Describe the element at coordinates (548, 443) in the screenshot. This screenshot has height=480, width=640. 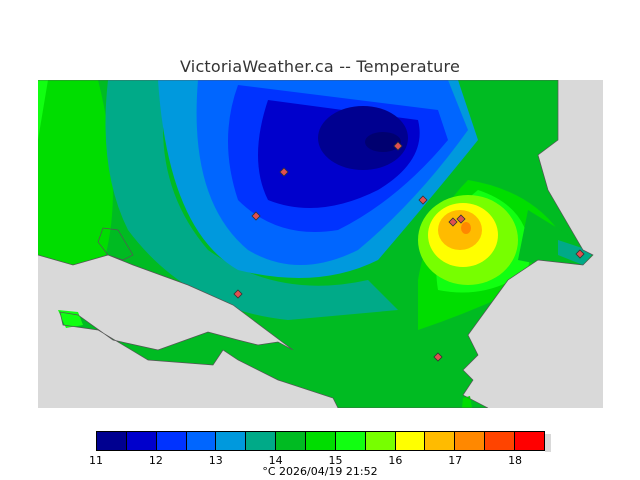
I see `colorbar-shadow` at that location.